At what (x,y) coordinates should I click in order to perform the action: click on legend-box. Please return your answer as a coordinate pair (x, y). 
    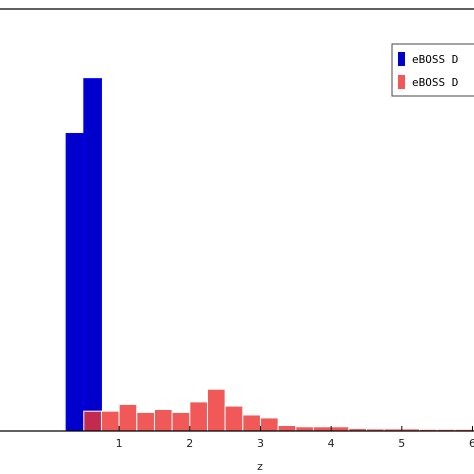
    Looking at the image, I should click on (432, 70).